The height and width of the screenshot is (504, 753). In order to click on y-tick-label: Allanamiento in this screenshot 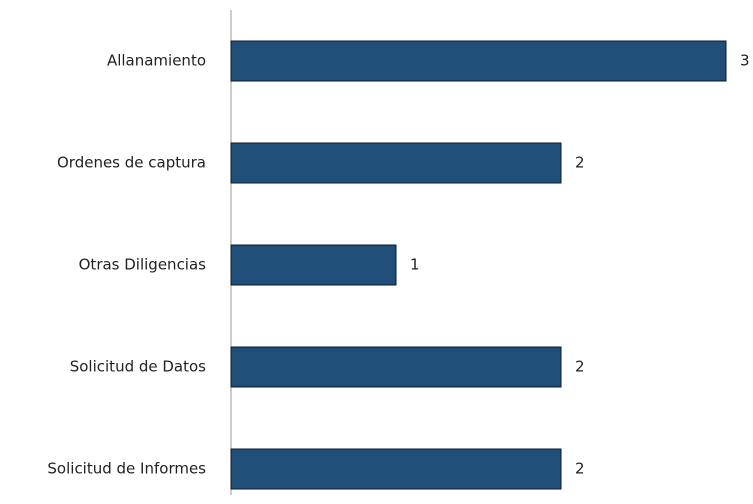, I will do `click(156, 61)`.